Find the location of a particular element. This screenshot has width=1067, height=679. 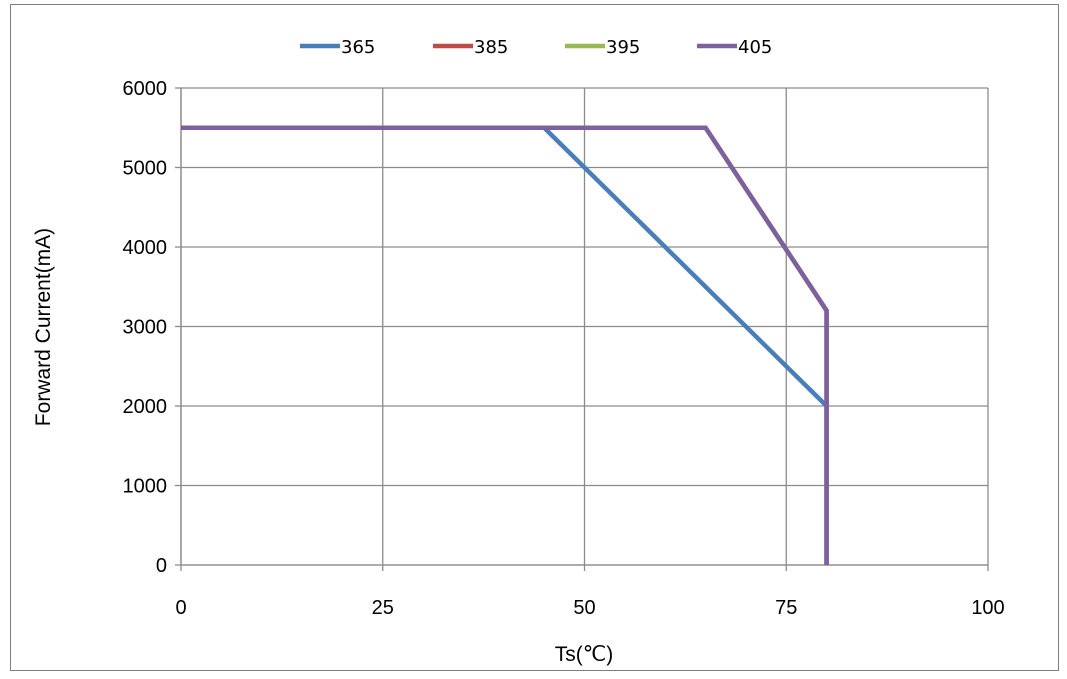

legend-label-385: 385 is located at coordinates (491, 47).